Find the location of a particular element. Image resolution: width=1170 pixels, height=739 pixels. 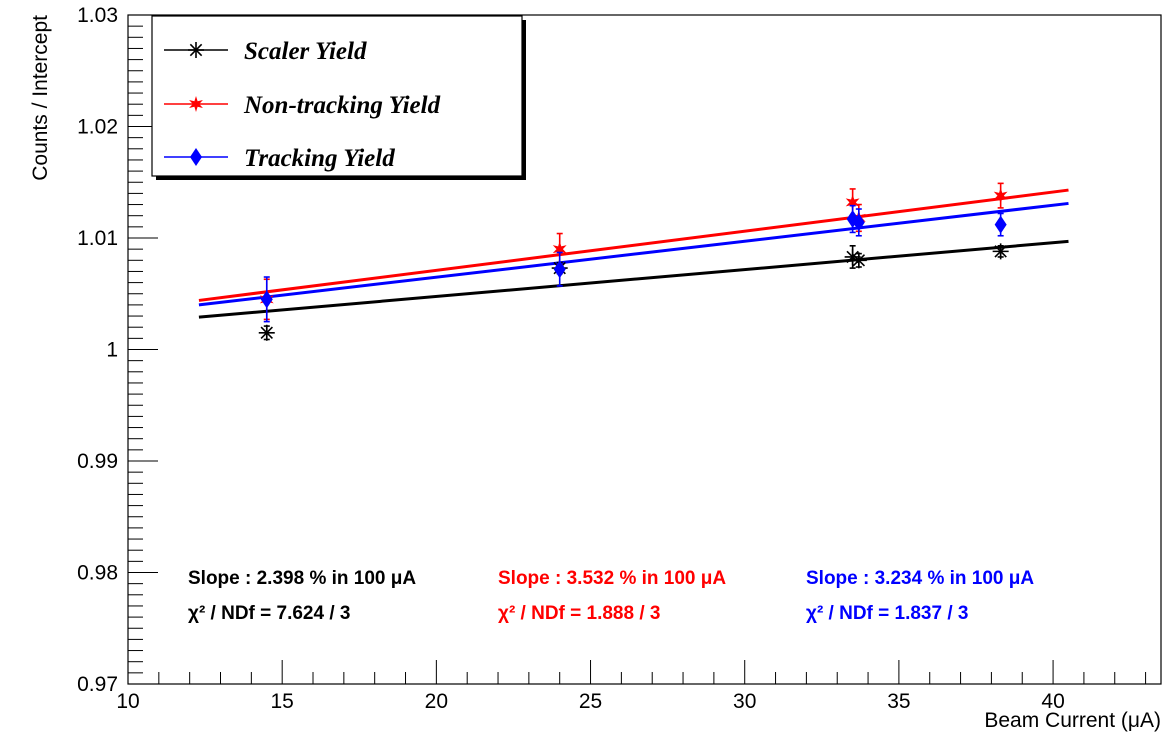

x-tick-label: 20 is located at coordinates (436, 701).